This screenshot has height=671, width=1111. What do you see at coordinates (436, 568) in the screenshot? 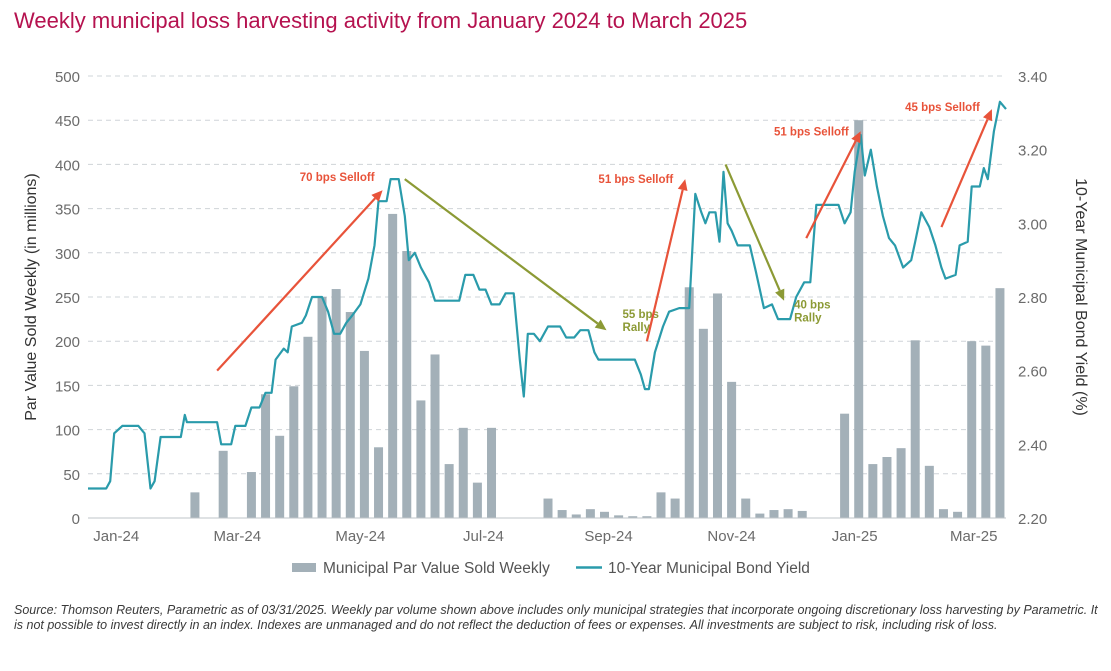
I see `legend-bar-label: Municipal Par Value Sold Weekly` at bounding box center [436, 568].